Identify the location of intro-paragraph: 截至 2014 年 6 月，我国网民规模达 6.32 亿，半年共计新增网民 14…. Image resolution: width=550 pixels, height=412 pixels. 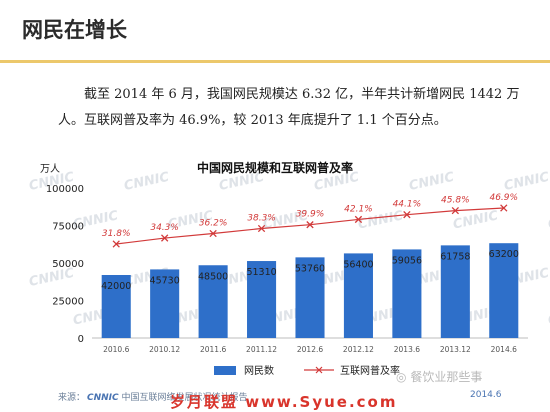
(289, 107).